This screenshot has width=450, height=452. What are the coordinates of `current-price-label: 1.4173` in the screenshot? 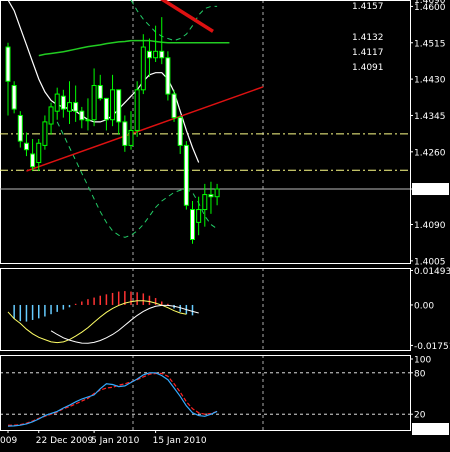 It's located at (430, 191).